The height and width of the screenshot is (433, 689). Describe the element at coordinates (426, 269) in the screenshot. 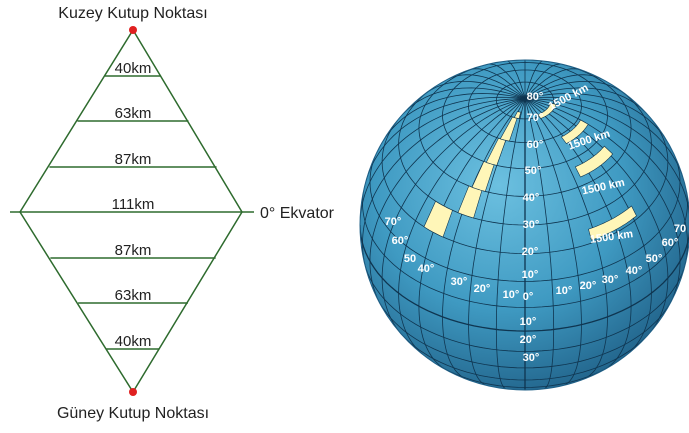

I see `left-degree-label-3: 40°` at that location.